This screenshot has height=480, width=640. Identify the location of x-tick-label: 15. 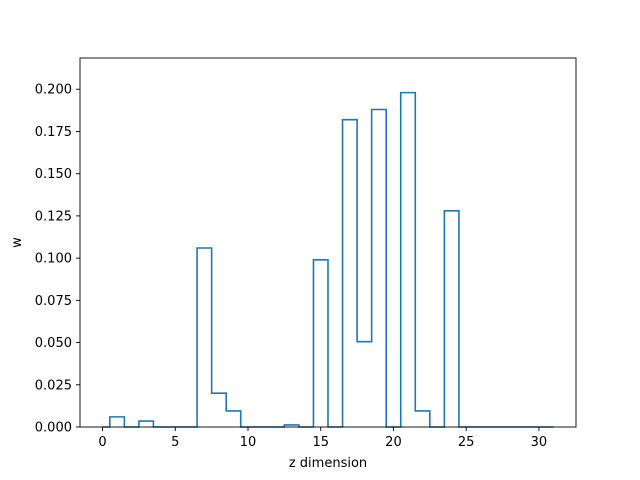
(320, 442).